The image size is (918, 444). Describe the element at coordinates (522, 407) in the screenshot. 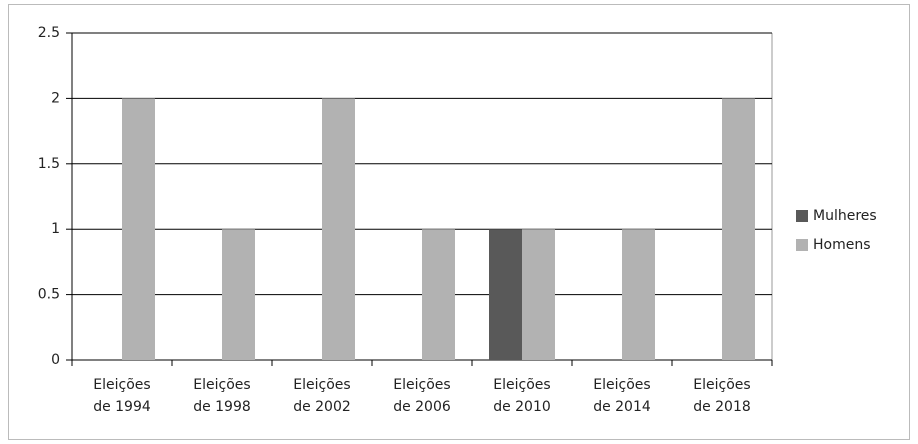

I see `x-tick-label-line: de 2010` at that location.